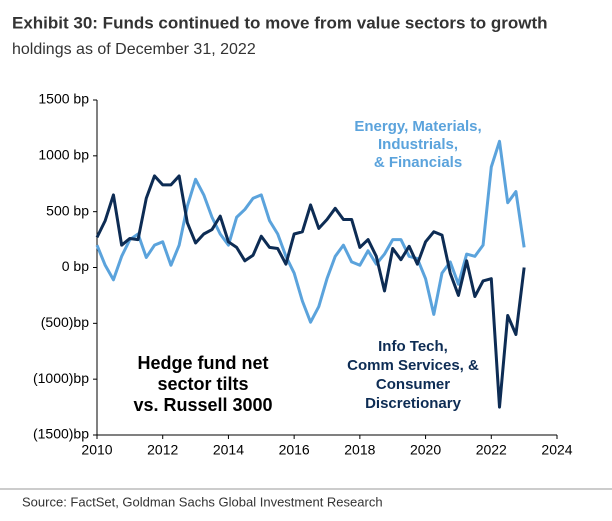 This screenshot has width=612, height=521. I want to click on x-tick-label: 2024, so click(556, 450).